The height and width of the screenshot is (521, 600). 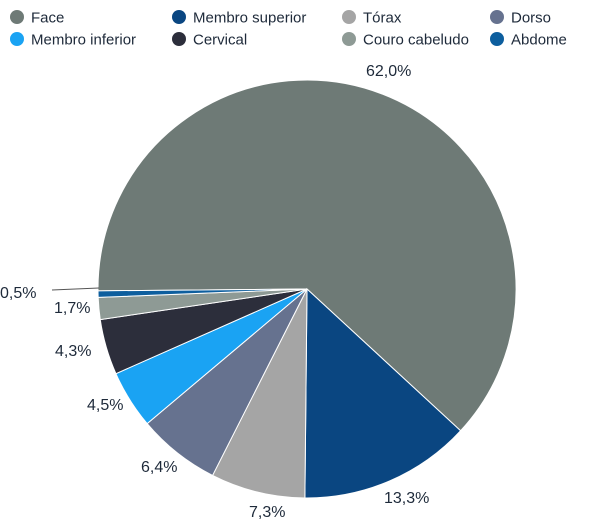 What do you see at coordinates (73, 351) in the screenshot?
I see `data-label-cervical: 4,3%` at bounding box center [73, 351].